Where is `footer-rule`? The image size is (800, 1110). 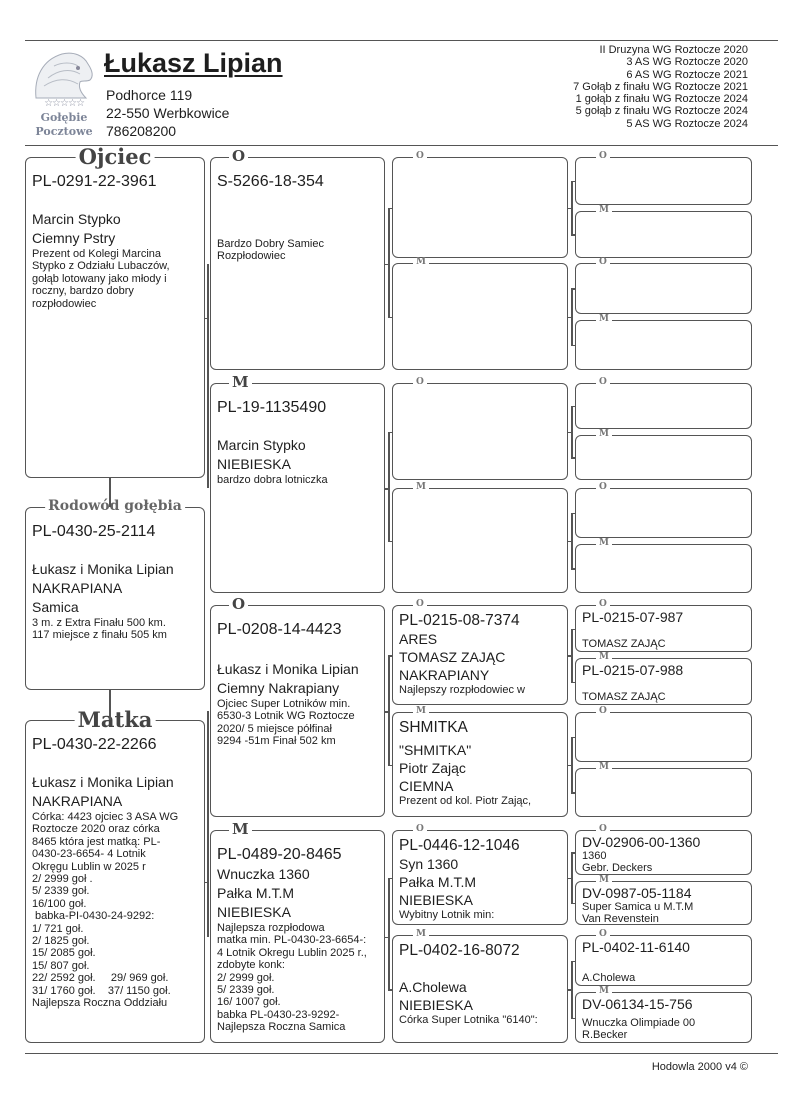 footer-rule is located at coordinates (401, 1053).